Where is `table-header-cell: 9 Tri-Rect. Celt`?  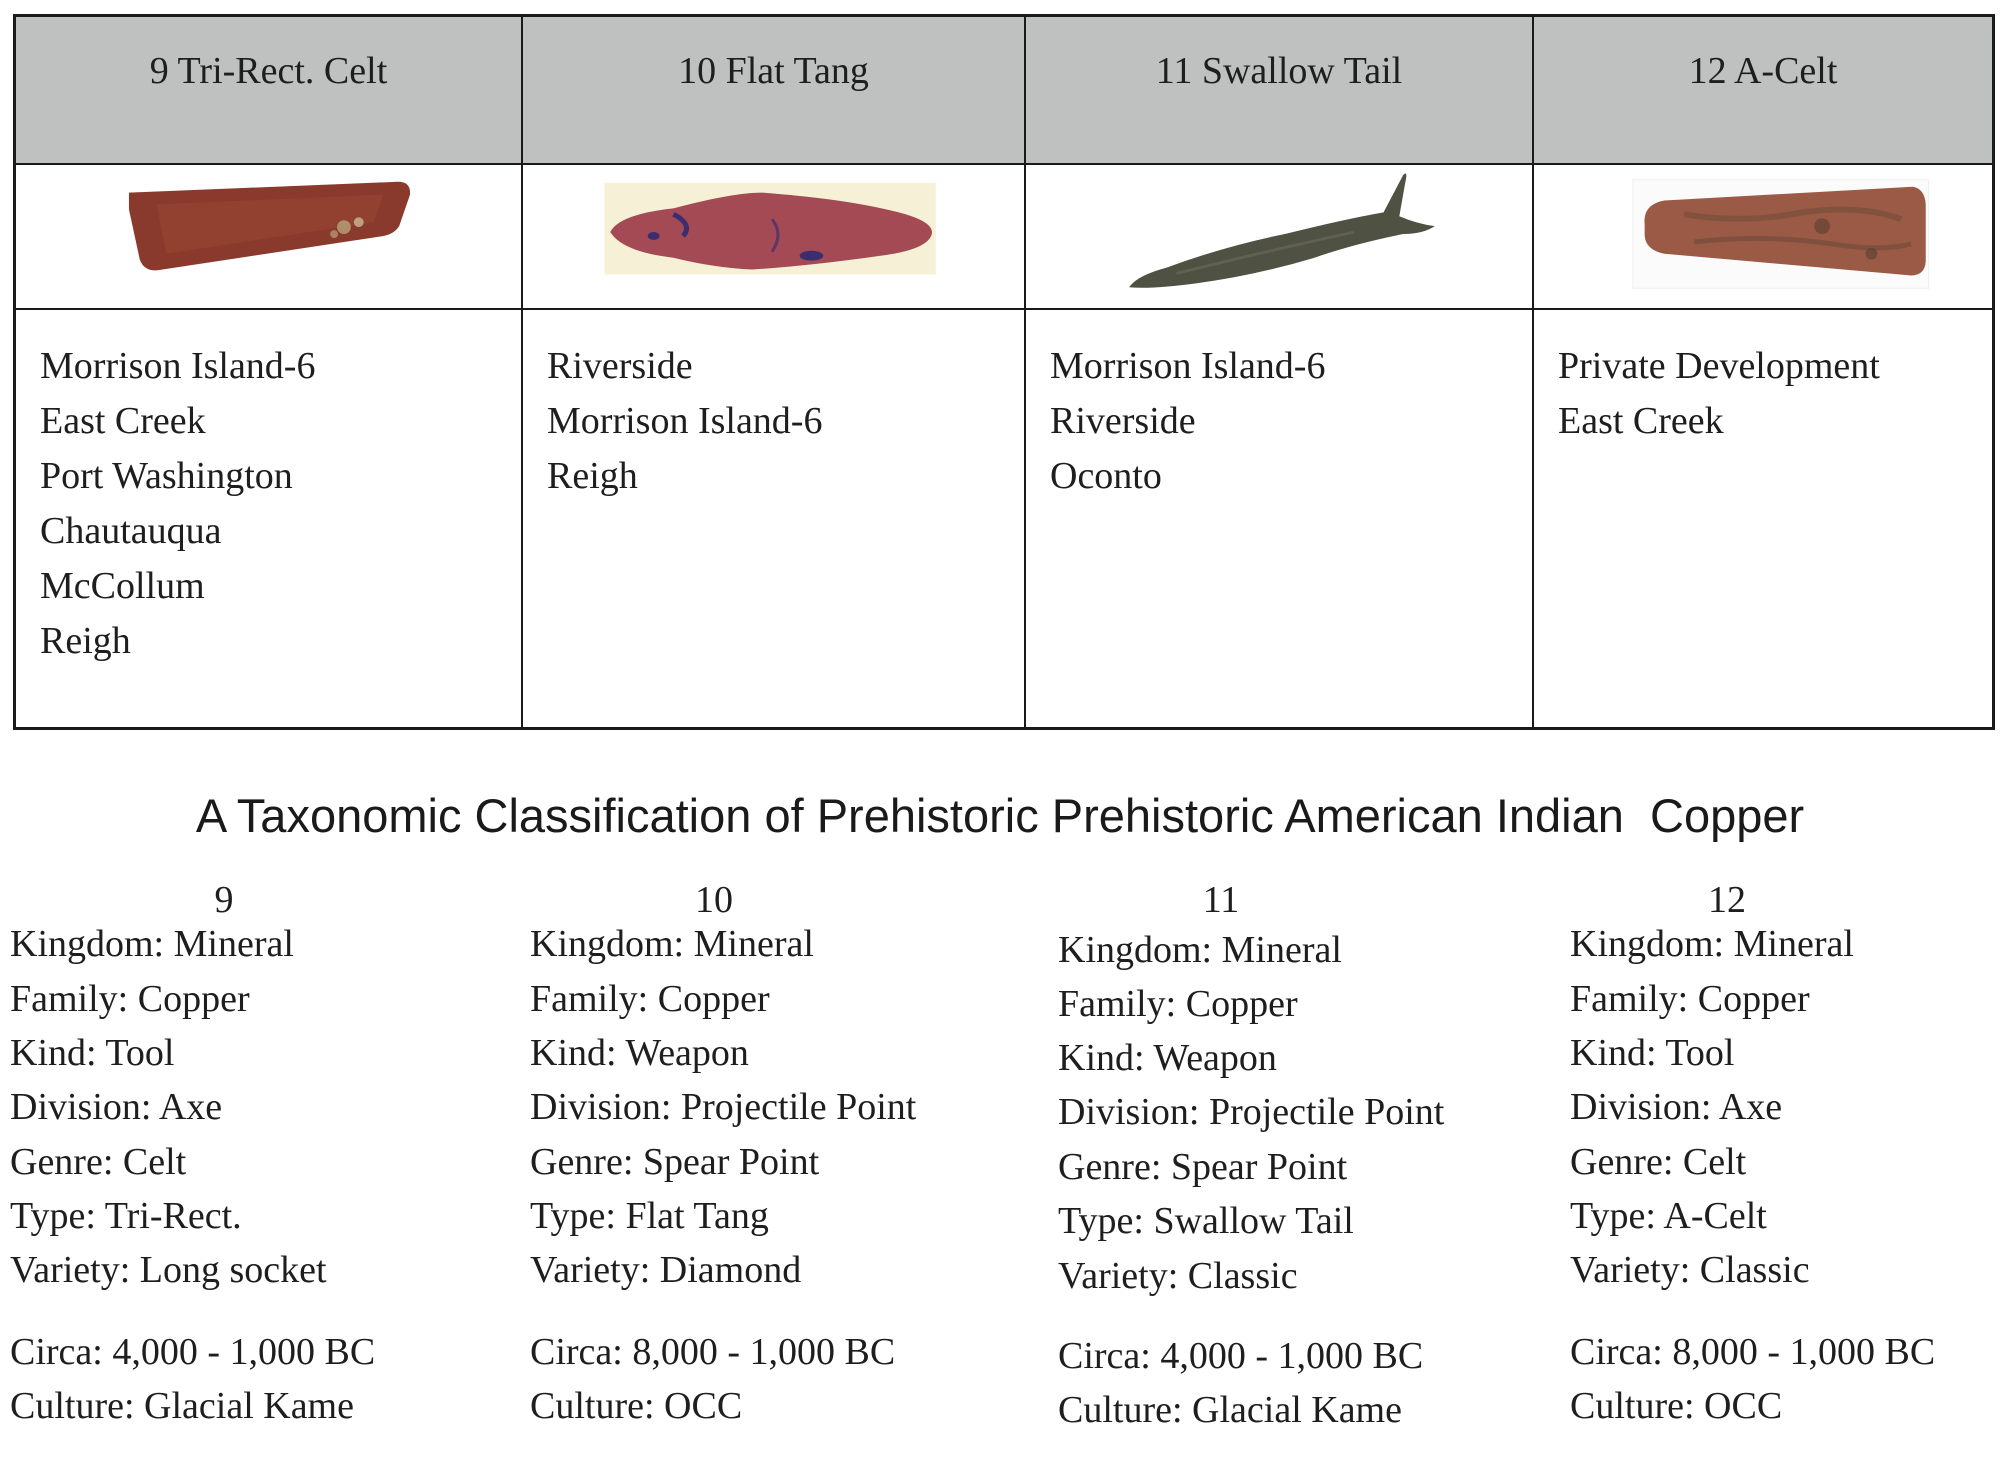
table-header-cell: 9 Tri-Rect. Celt is located at coordinates (269, 91).